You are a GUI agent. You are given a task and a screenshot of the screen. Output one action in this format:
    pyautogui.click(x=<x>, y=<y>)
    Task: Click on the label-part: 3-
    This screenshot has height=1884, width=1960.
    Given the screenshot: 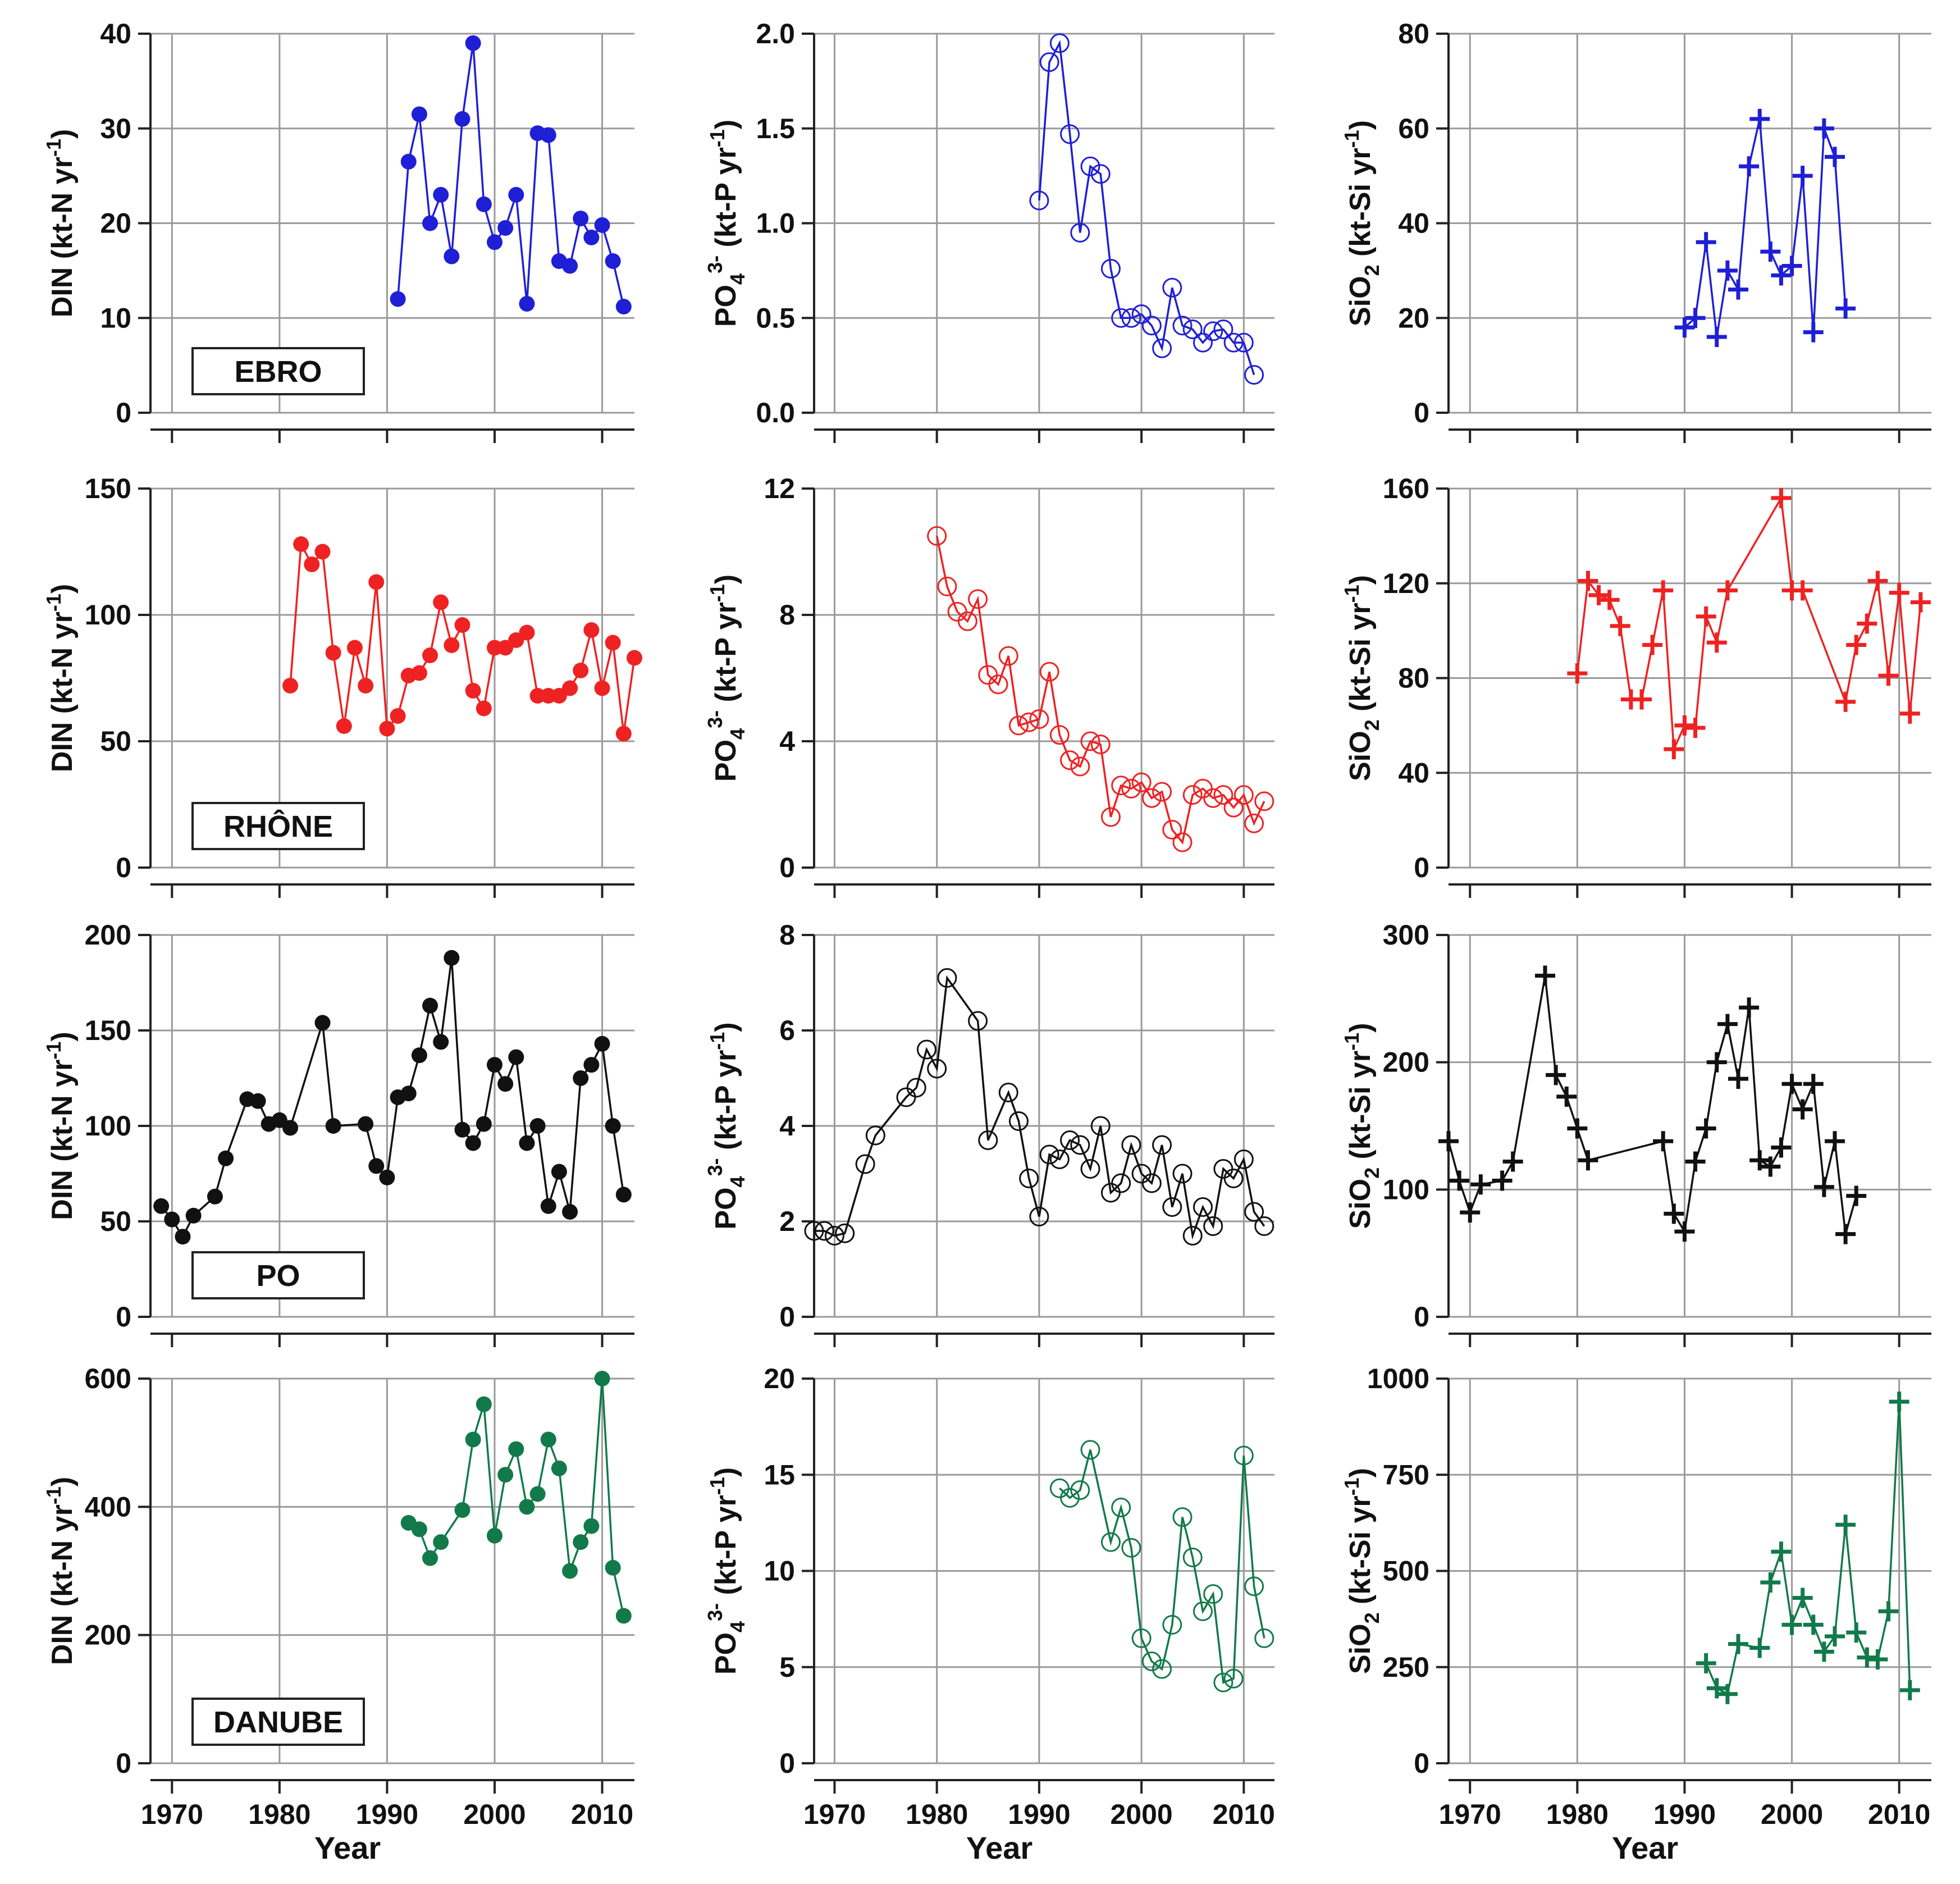 What is the action you would take?
    pyautogui.click(x=715, y=264)
    